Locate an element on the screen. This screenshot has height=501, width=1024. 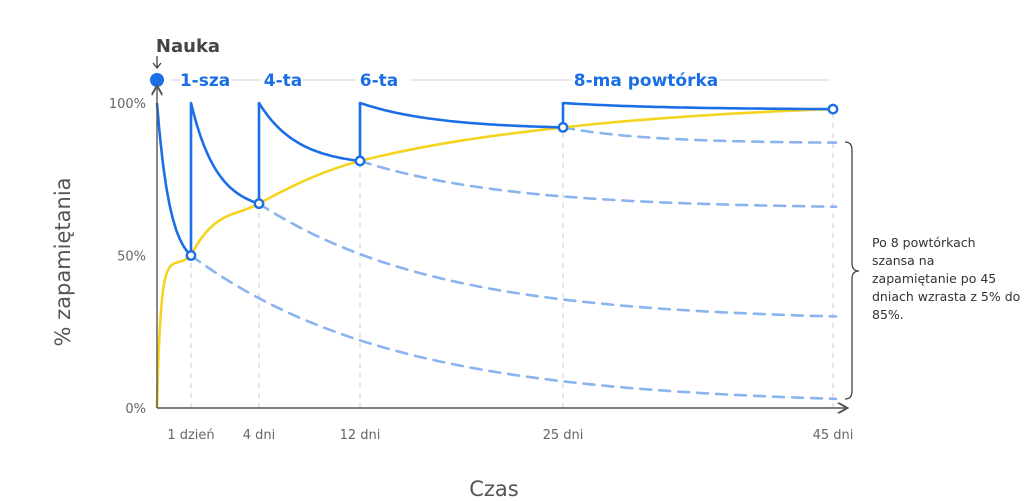
start-arrow-head is located at coordinates (157, 66).